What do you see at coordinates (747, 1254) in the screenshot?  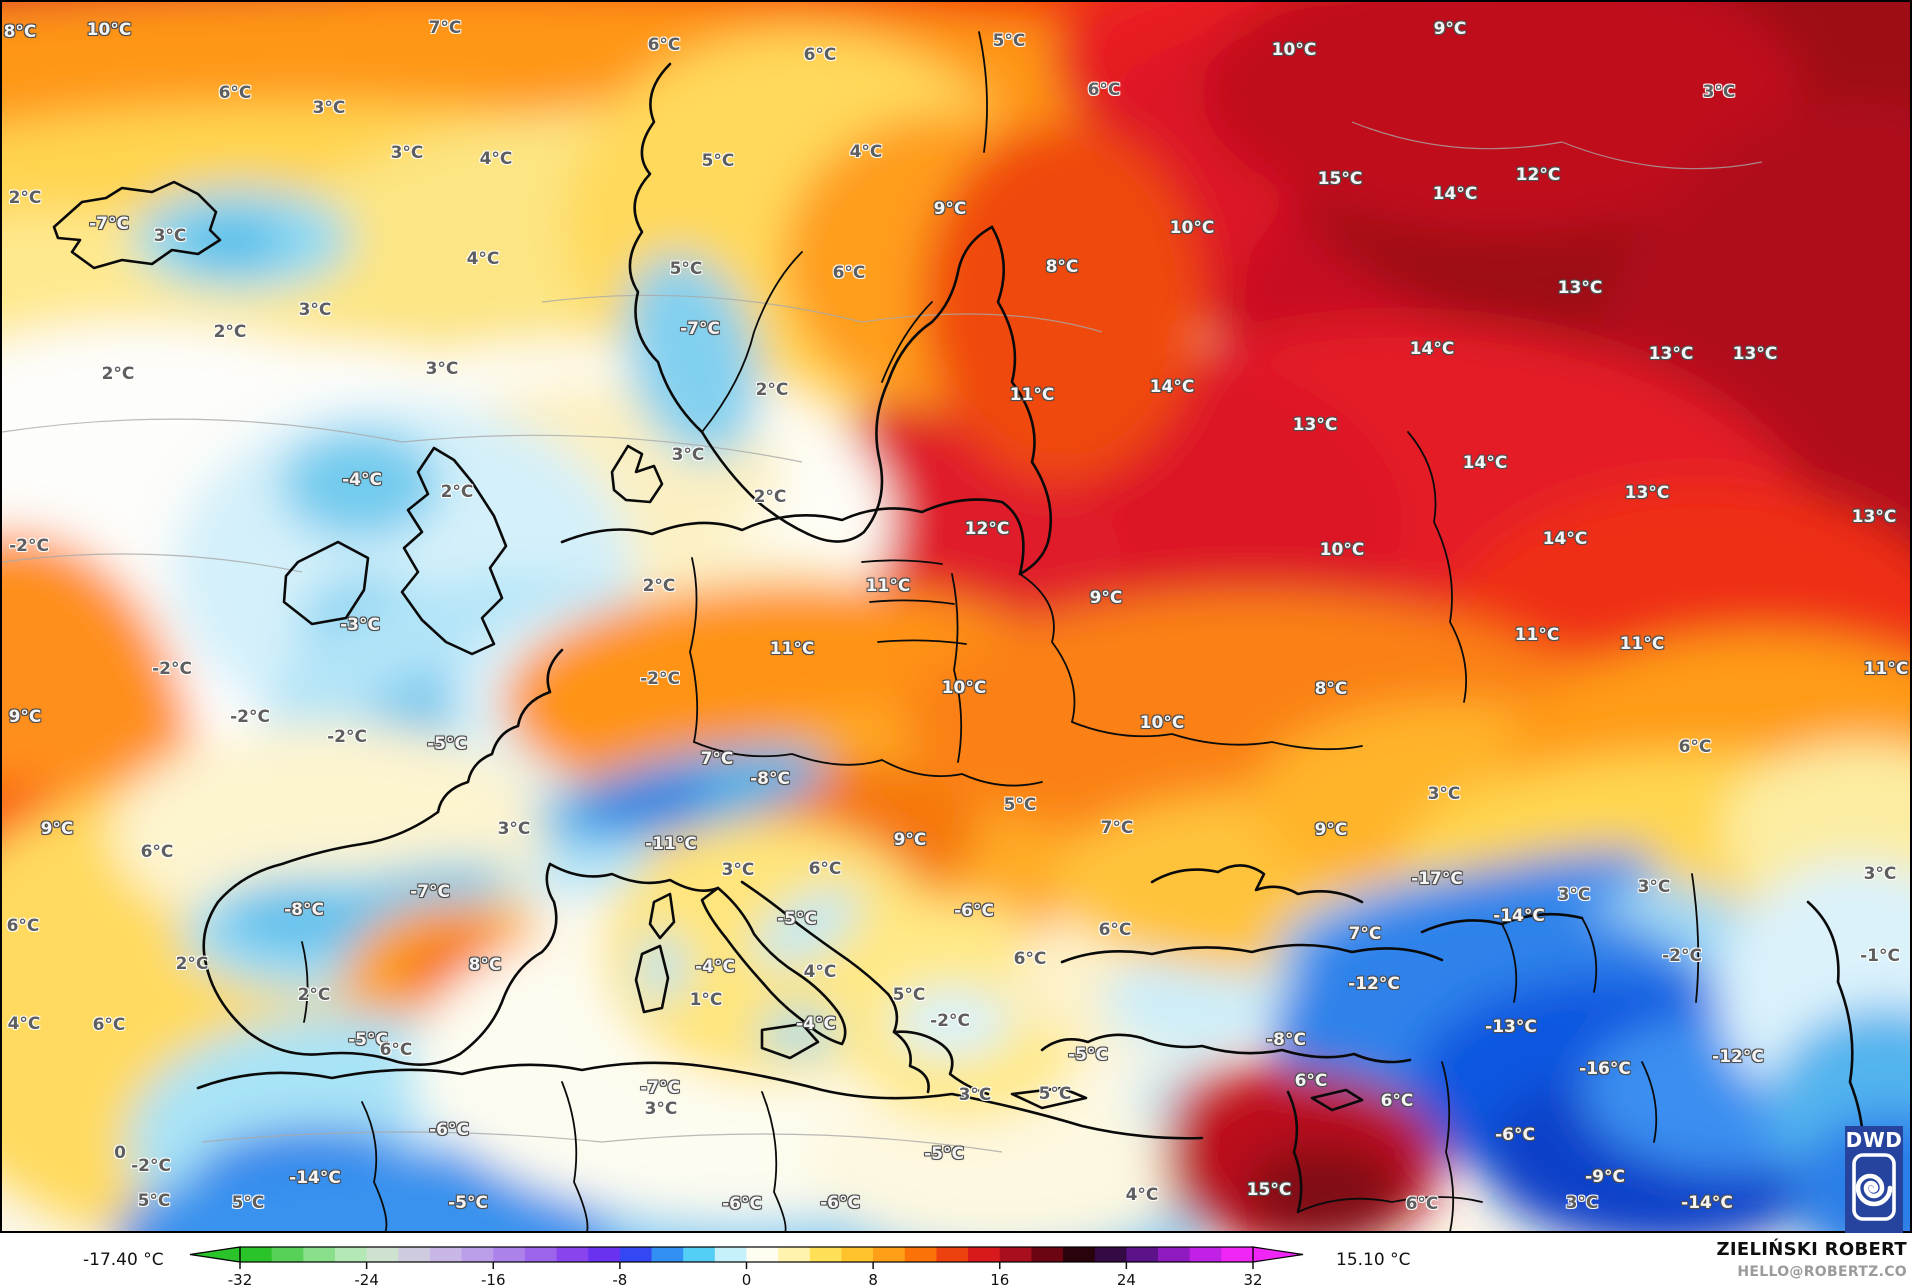 I see `colorbar-segments` at bounding box center [747, 1254].